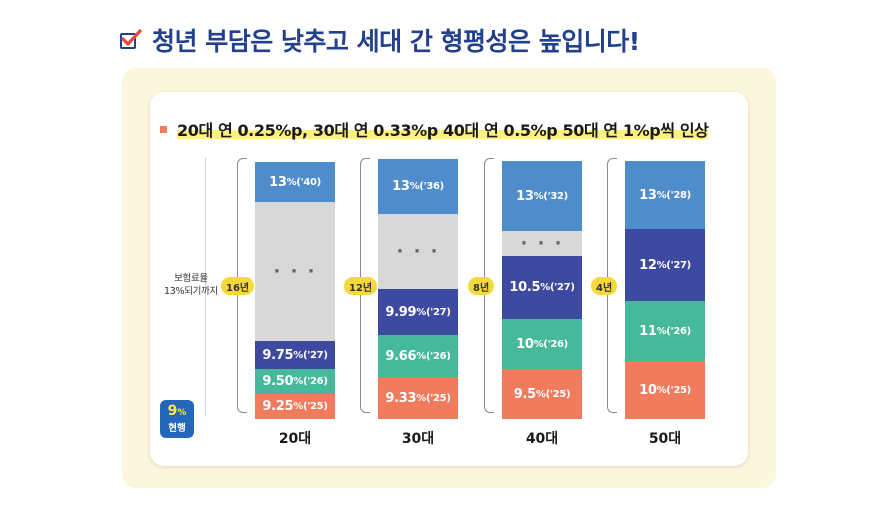 The height and width of the screenshot is (510, 880). I want to click on years-badge-20s: 16년, so click(238, 286).